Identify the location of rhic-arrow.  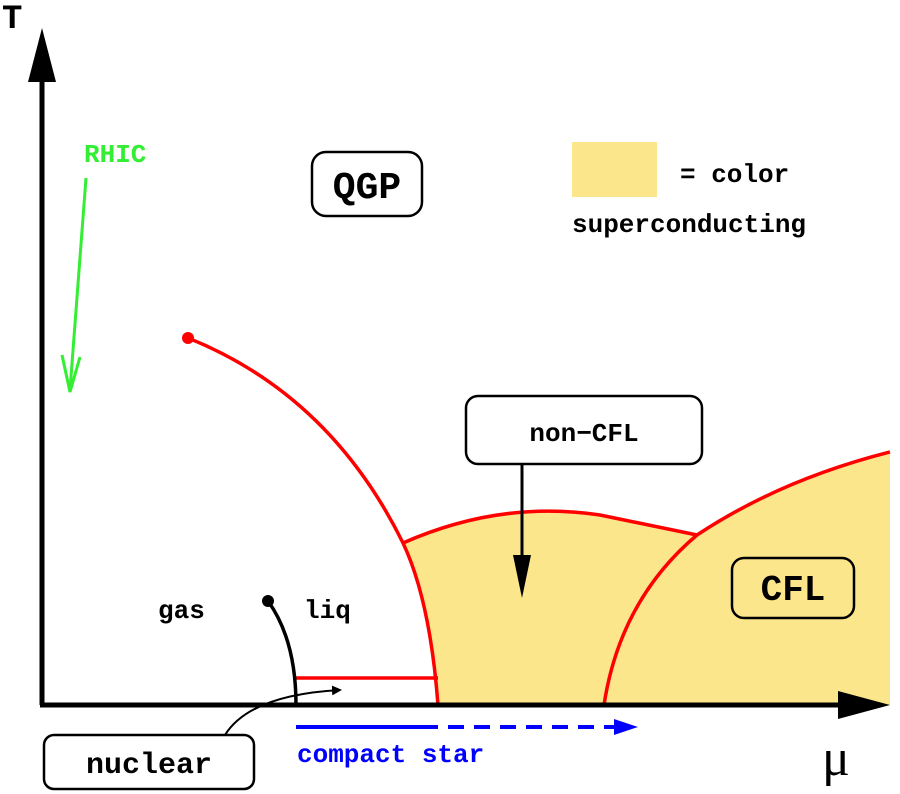
(78, 284).